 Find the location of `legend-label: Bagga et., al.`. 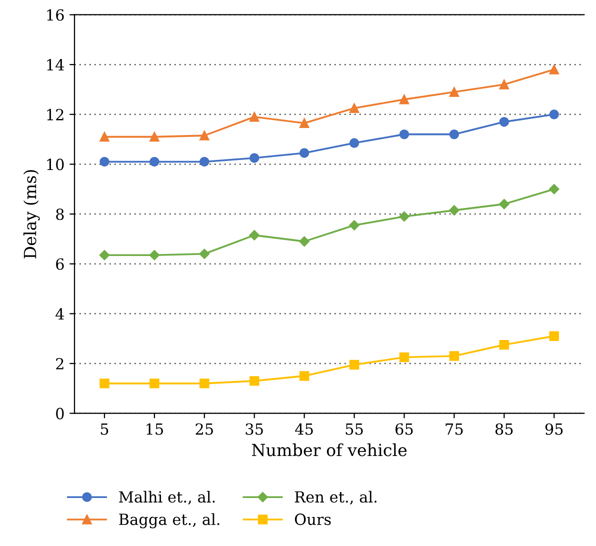

legend-label: Bagga et., al. is located at coordinates (169, 520).